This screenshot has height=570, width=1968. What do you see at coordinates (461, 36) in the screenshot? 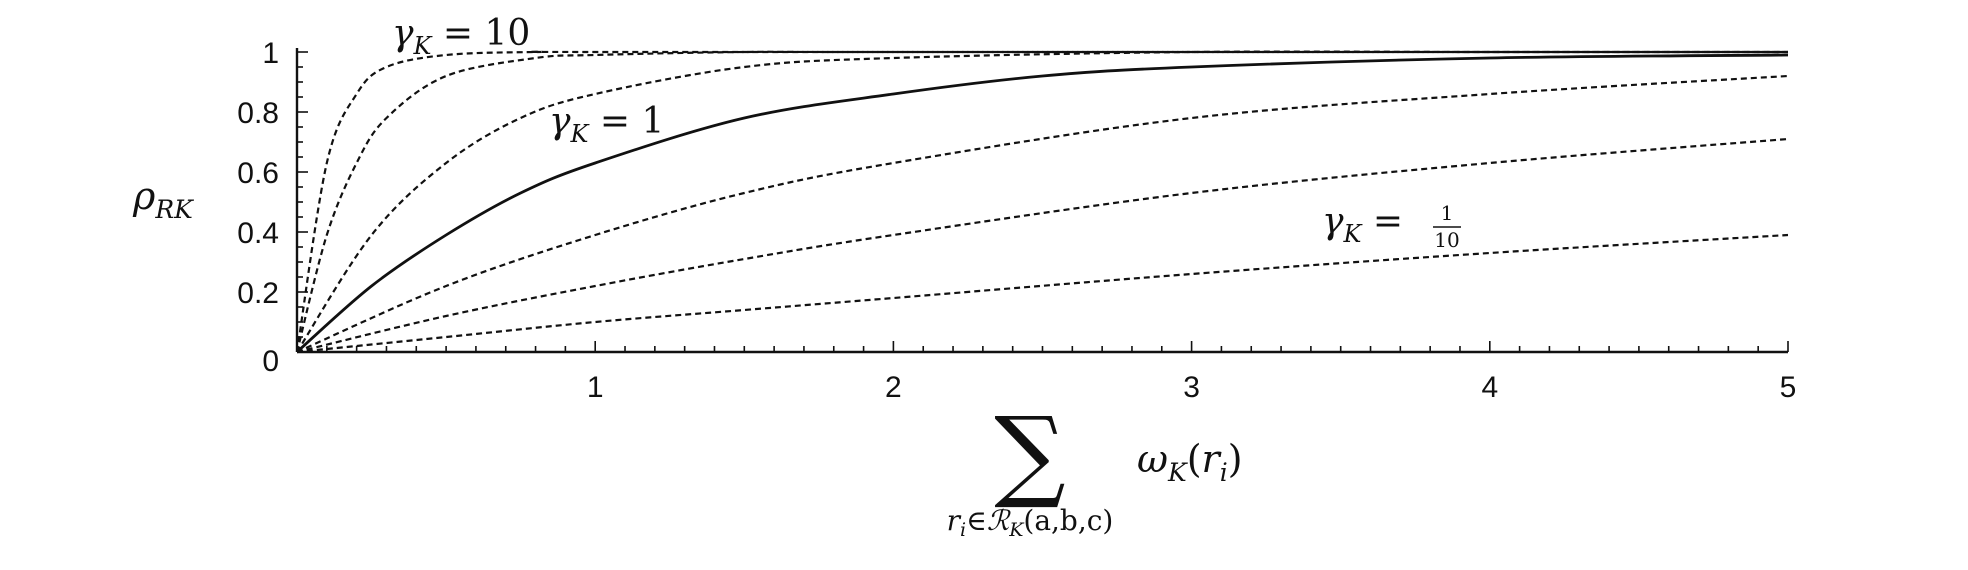
I see `annotation-gamma-10: γK = 10` at bounding box center [461, 36].